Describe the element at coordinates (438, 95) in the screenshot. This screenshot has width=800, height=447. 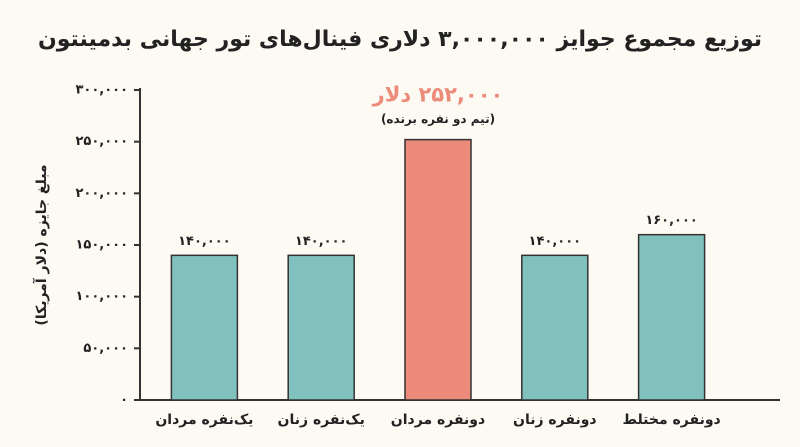
I see `value-label: ۲۵۲,۰۰۰ دلار` at that location.